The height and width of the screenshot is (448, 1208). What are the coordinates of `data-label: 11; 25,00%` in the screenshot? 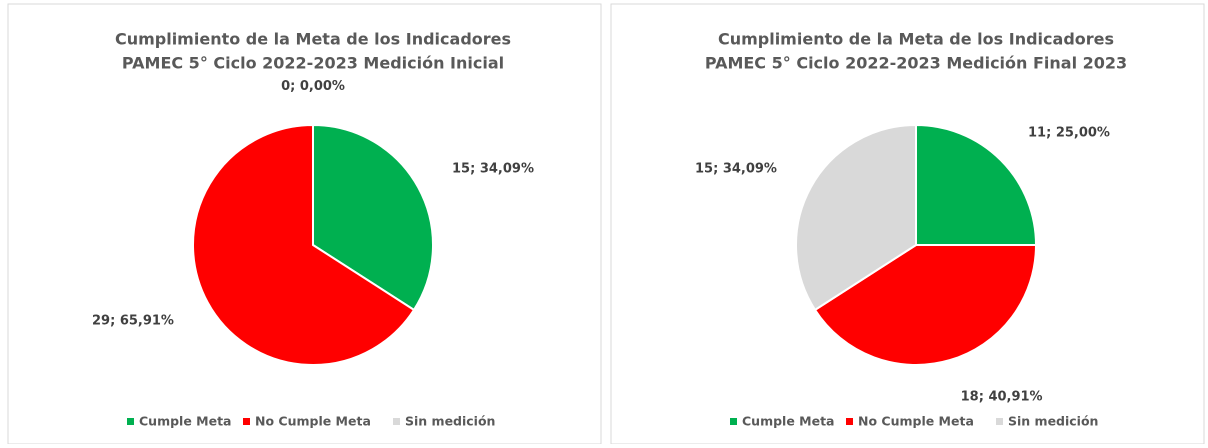 It's located at (1069, 132).